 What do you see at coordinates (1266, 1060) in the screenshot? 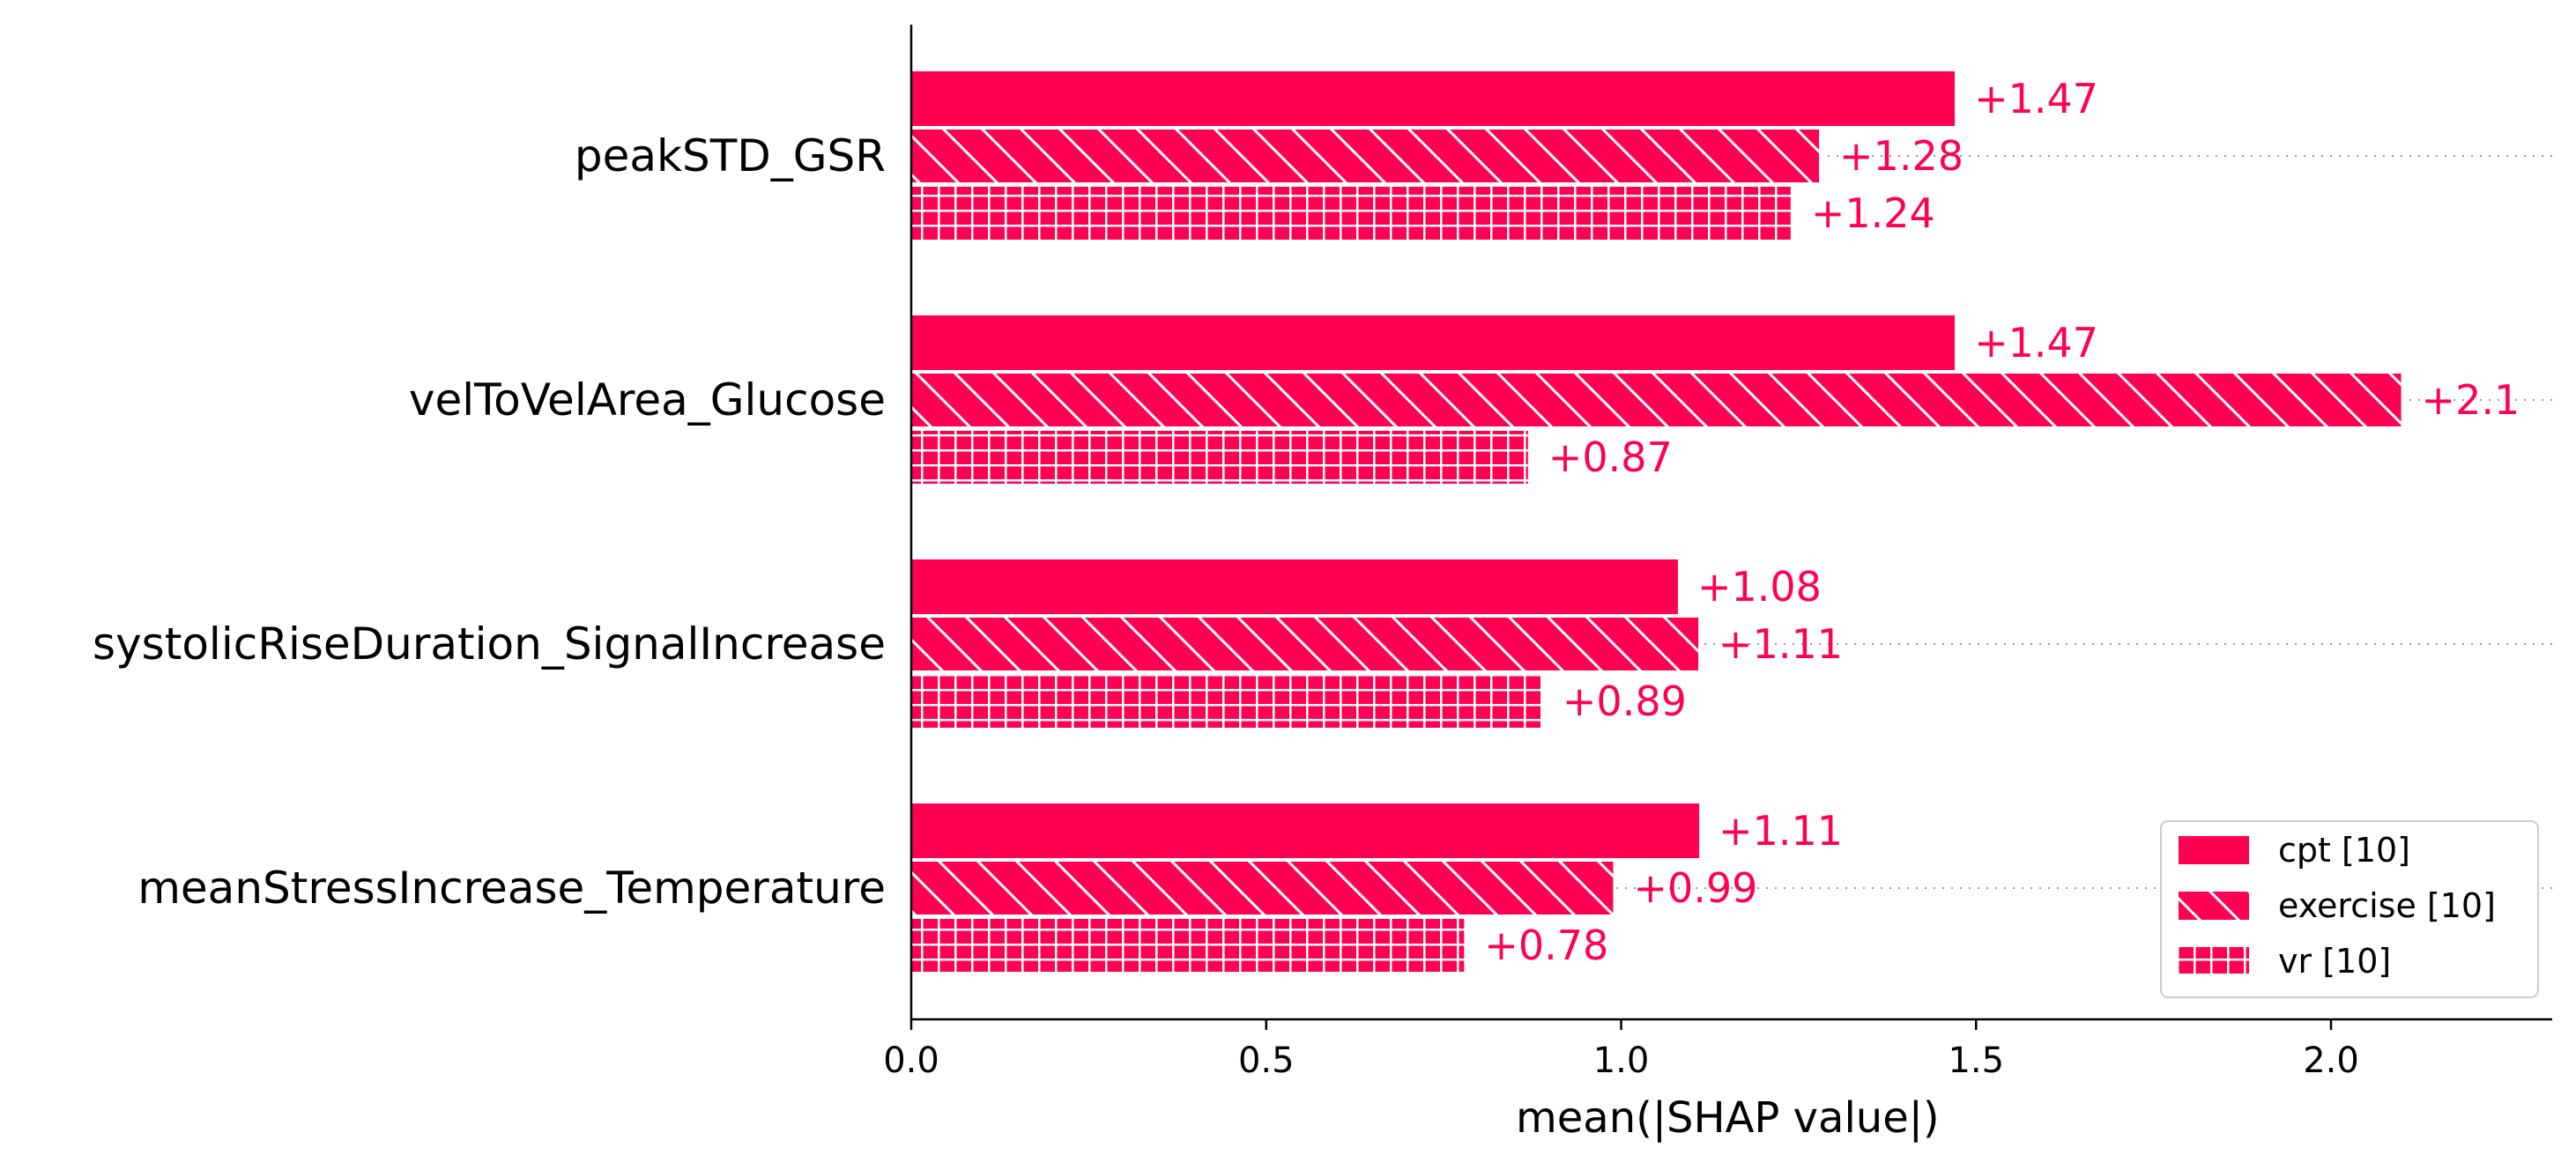
I see `x-tick-label: 0.5` at bounding box center [1266, 1060].